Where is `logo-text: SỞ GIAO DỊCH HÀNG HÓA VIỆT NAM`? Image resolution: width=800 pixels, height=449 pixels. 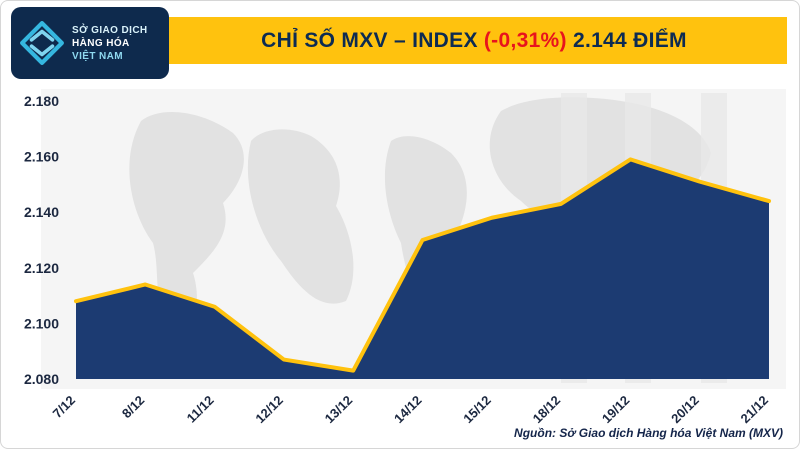 logo-text: SỞ GIAO DỊCH HÀNG HÓA VIỆT NAM is located at coordinates (110, 43).